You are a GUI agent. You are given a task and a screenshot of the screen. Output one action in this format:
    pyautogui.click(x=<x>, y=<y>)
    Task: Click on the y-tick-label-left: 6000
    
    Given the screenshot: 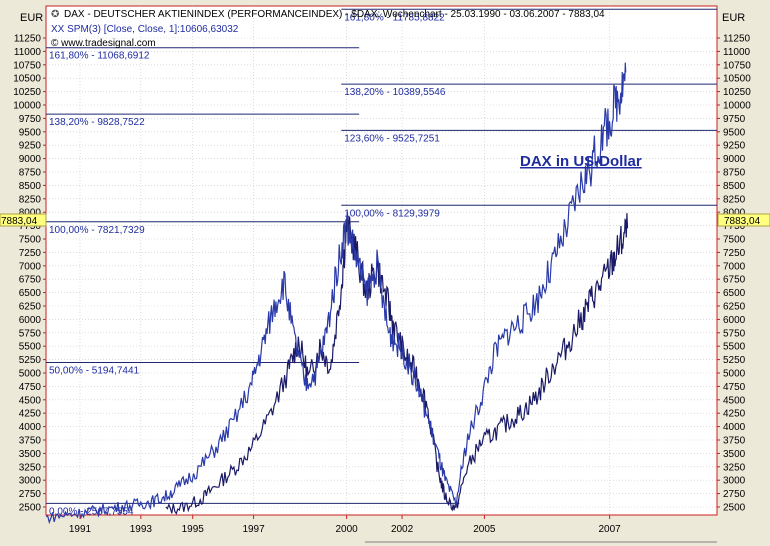 What is the action you would take?
    pyautogui.click(x=30, y=320)
    